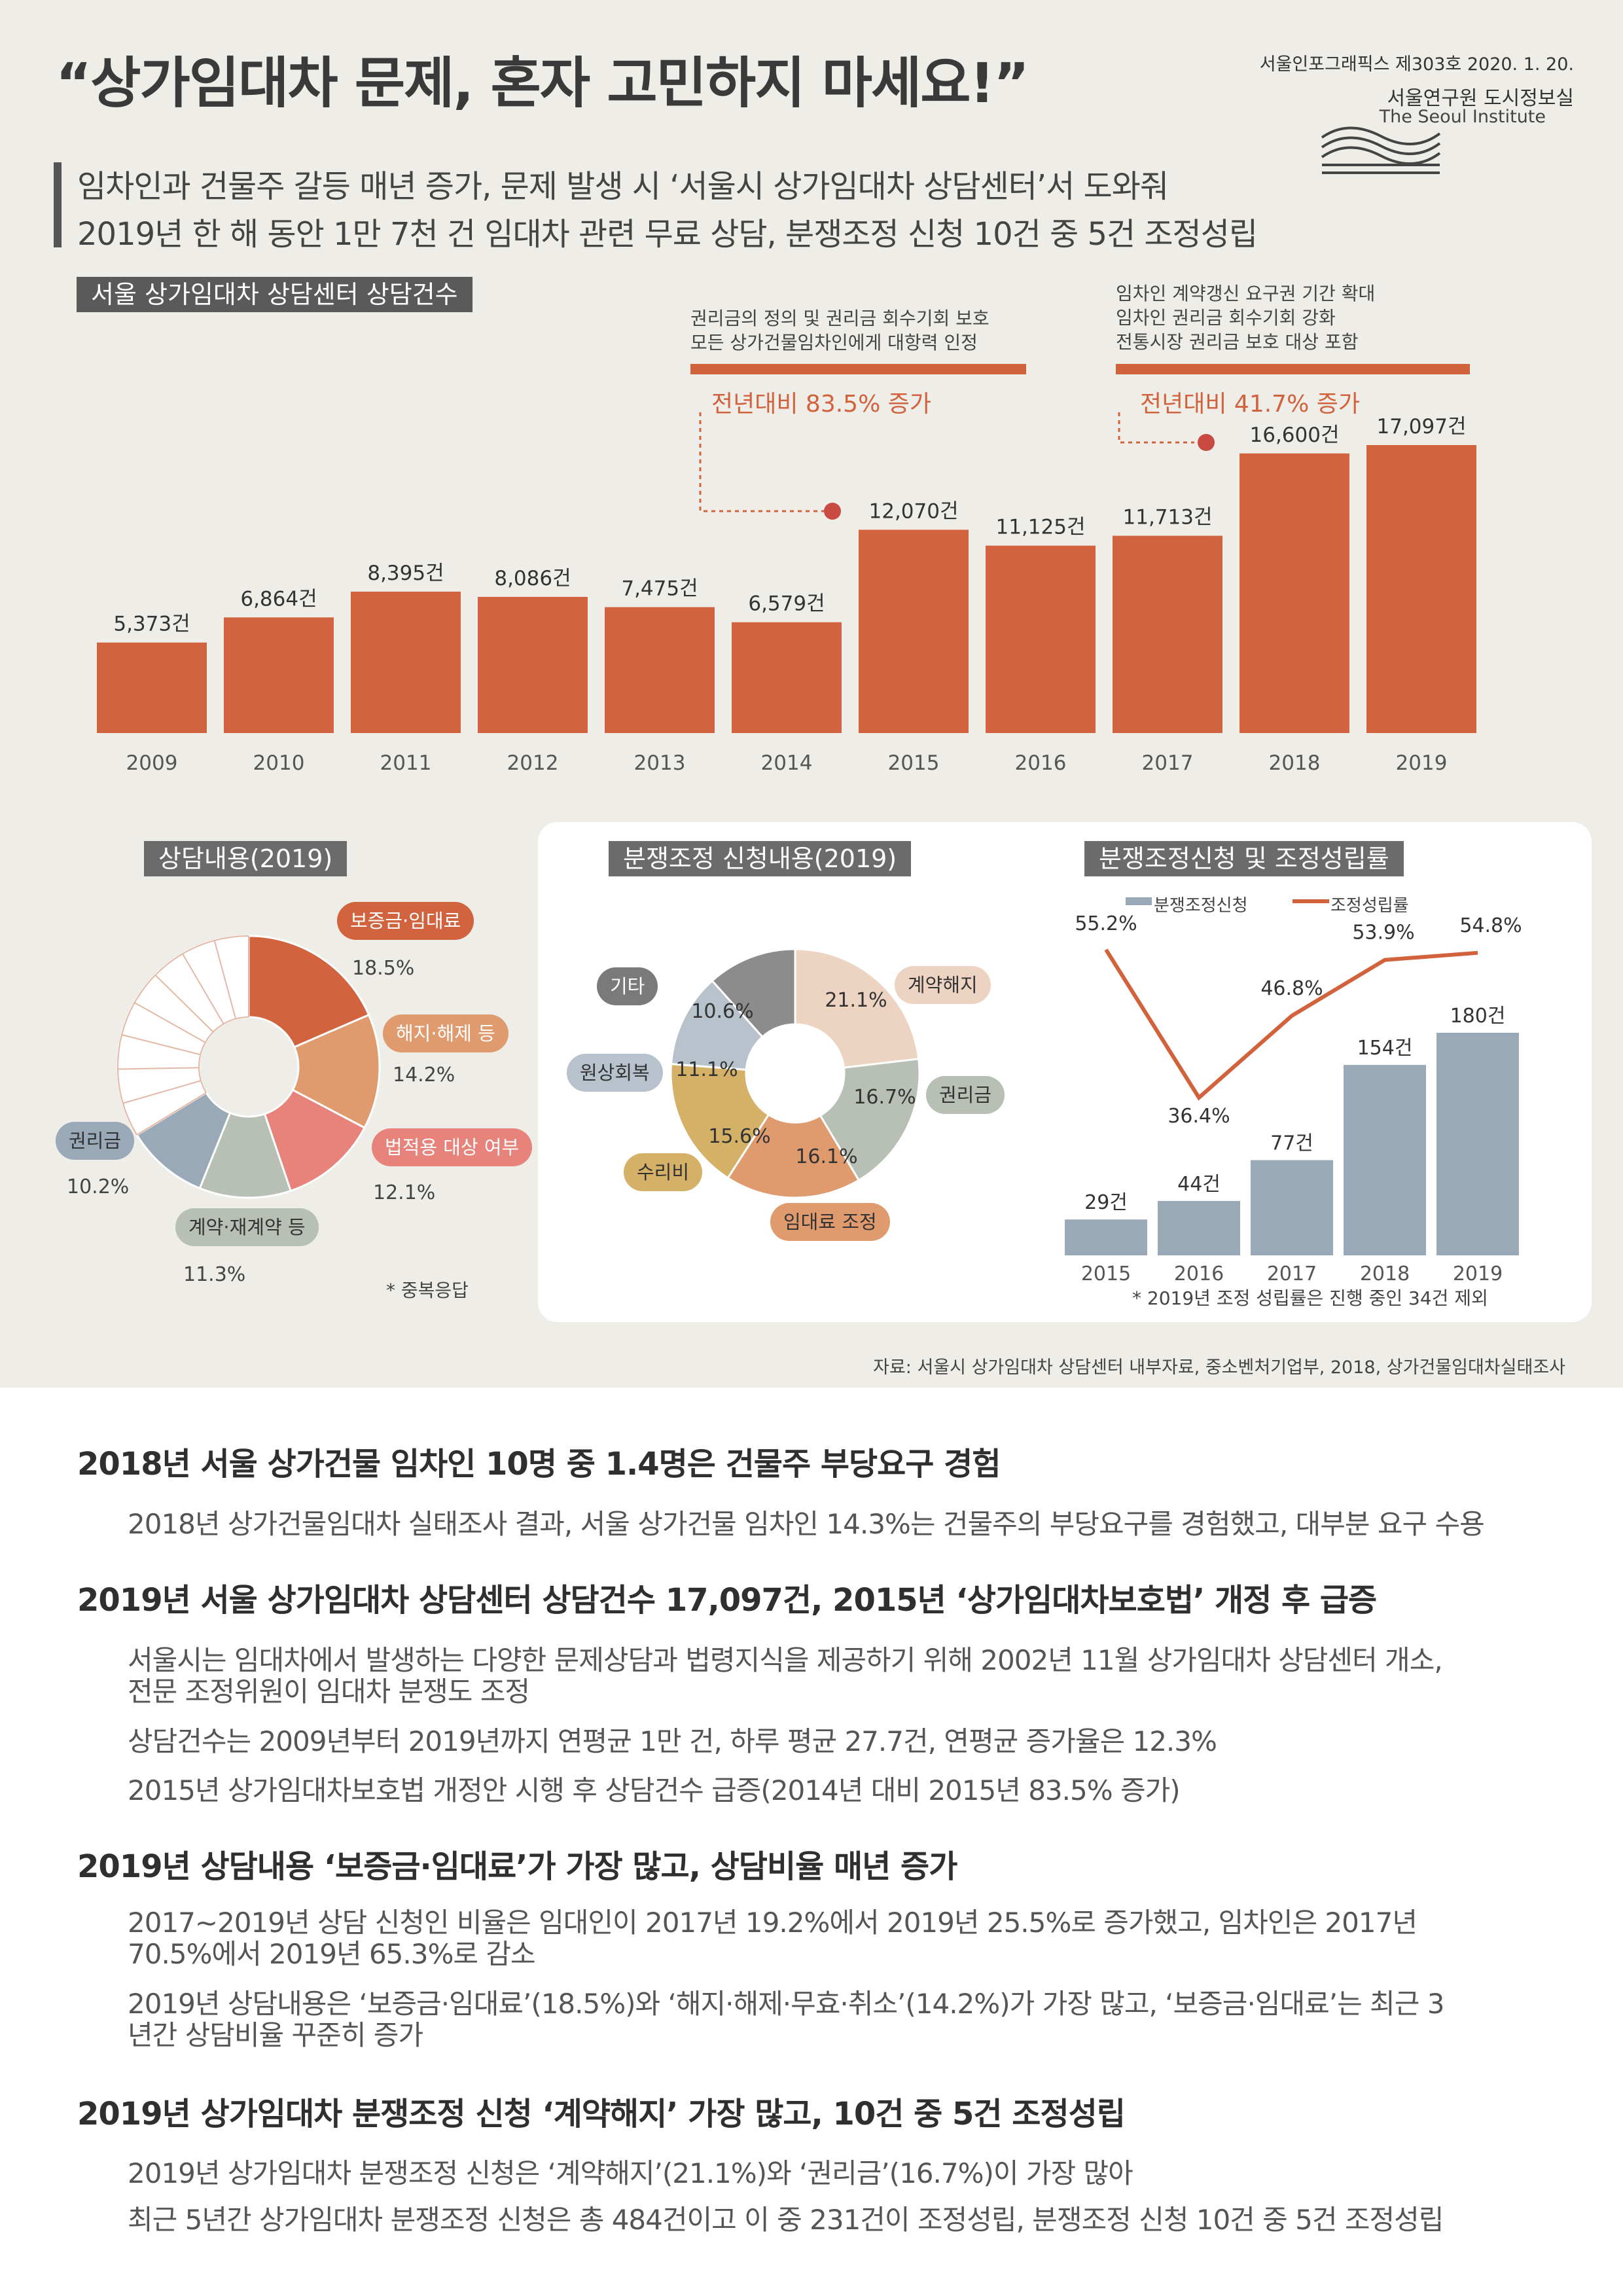  Describe the element at coordinates (1480, 99) in the screenshot. I see `institute-name-ko: 서울연구원 도시정보실` at that location.